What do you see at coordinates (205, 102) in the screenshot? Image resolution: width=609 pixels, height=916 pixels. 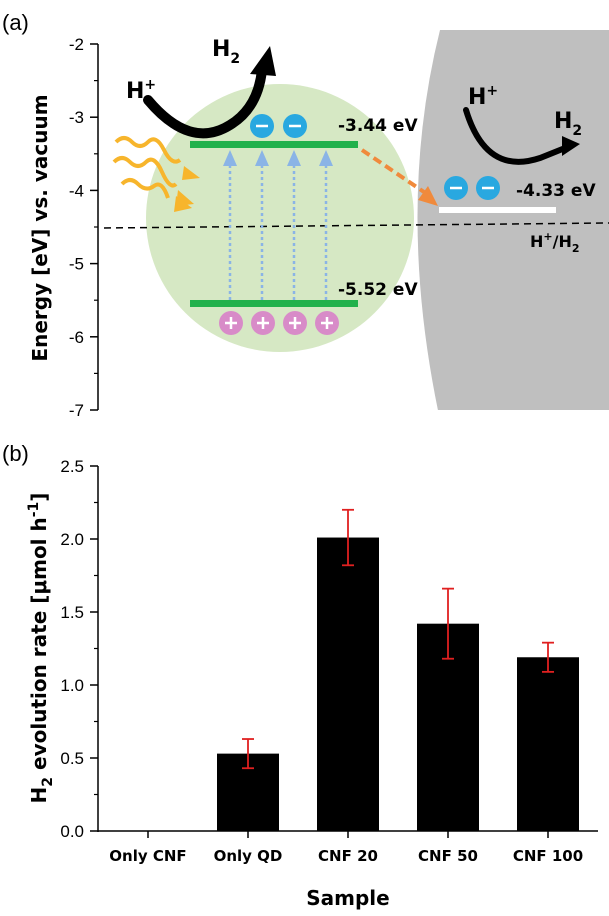 I see `reaction-arrow-left` at bounding box center [205, 102].